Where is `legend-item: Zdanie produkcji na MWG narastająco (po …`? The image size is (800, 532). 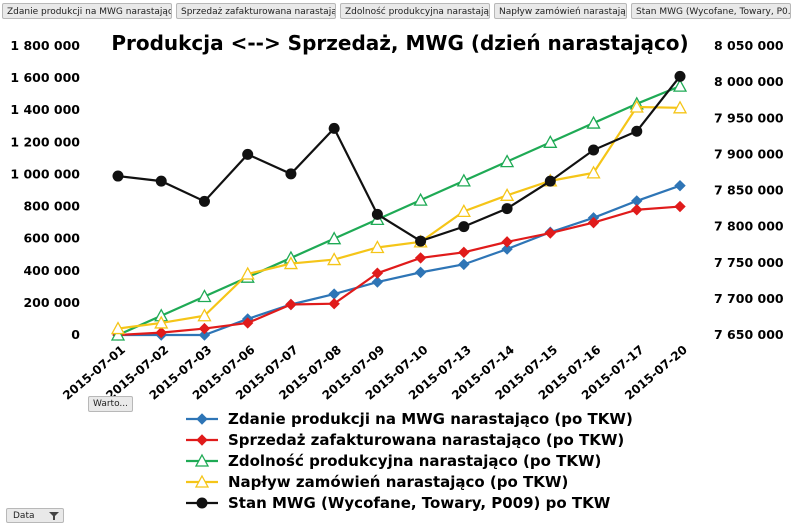
legend-item: Zdanie produkcji na MWG narastająco (po … is located at coordinates (409, 419).